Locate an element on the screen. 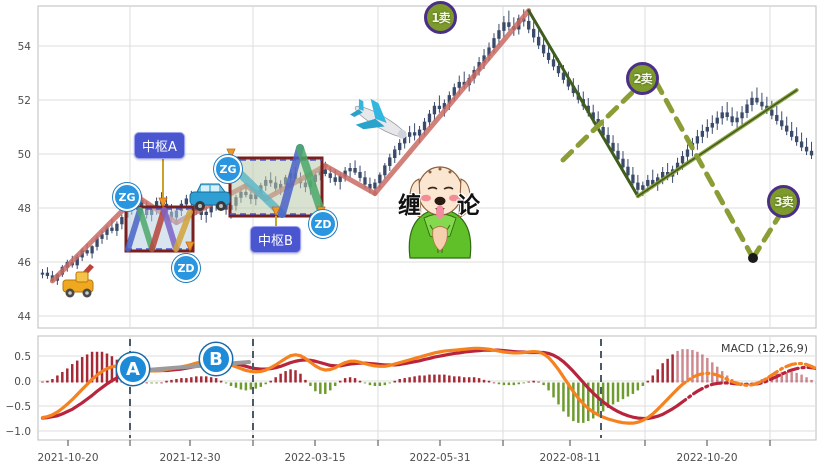  divergence-point-b: B is located at coordinates (216, 359).